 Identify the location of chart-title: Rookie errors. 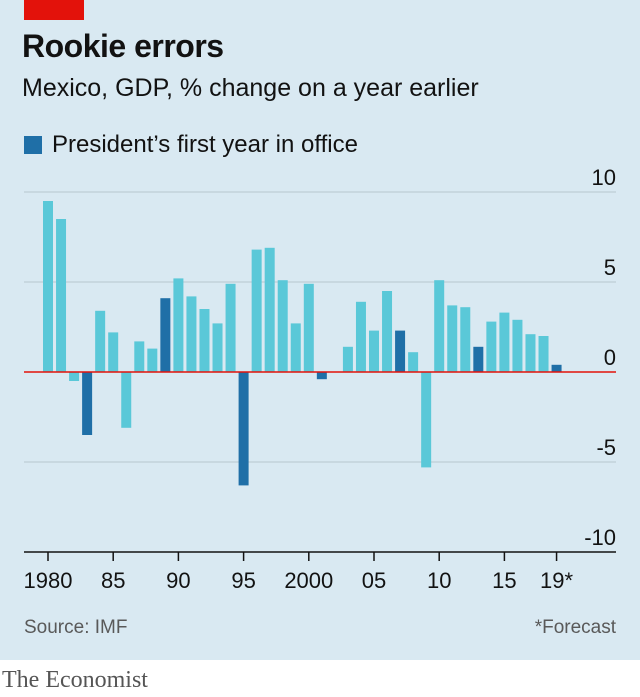
(123, 46).